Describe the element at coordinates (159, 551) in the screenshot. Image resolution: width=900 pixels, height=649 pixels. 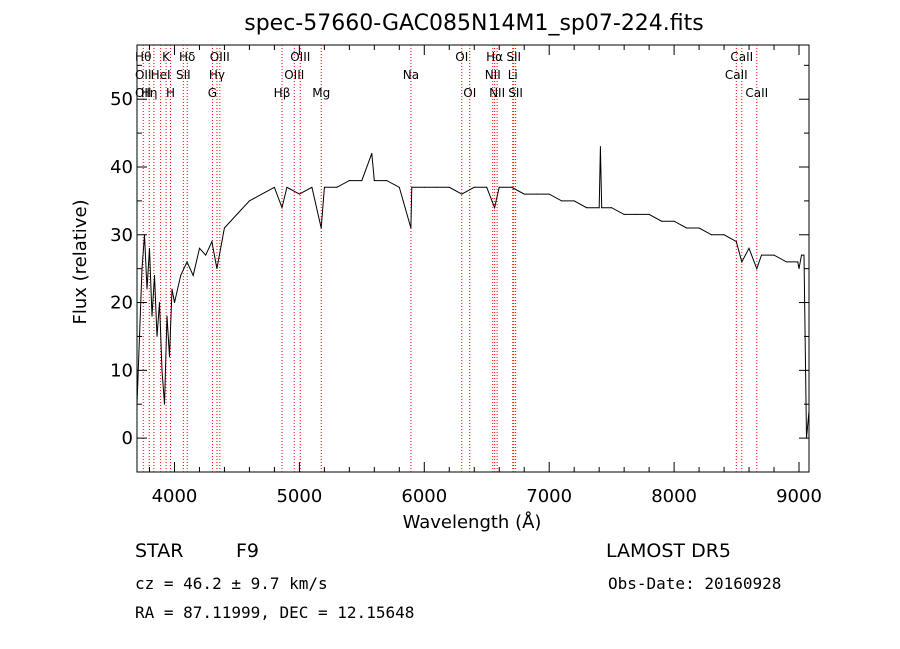
I see `object-type: STAR` at that location.